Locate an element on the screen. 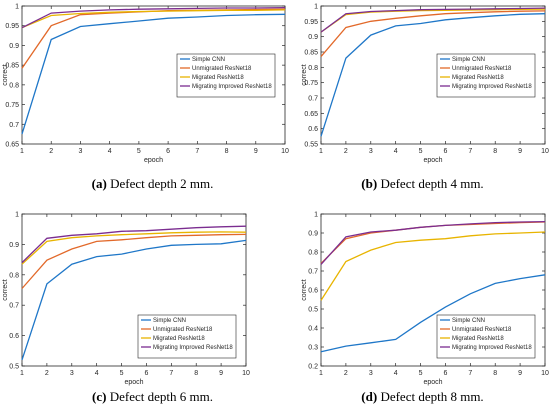  x-tick-label-b-7: 8 is located at coordinates (495, 151).